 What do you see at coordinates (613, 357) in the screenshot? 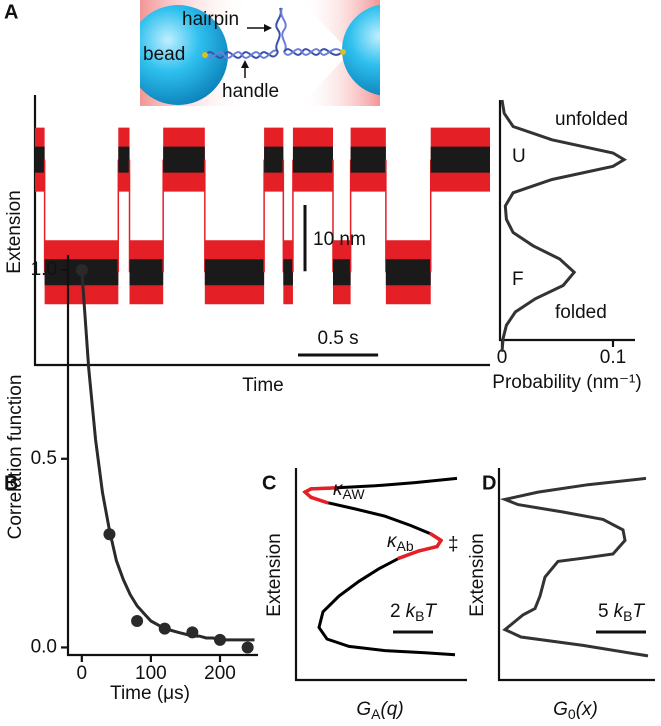
I see `x-tick-label: 0.1` at bounding box center [613, 357].